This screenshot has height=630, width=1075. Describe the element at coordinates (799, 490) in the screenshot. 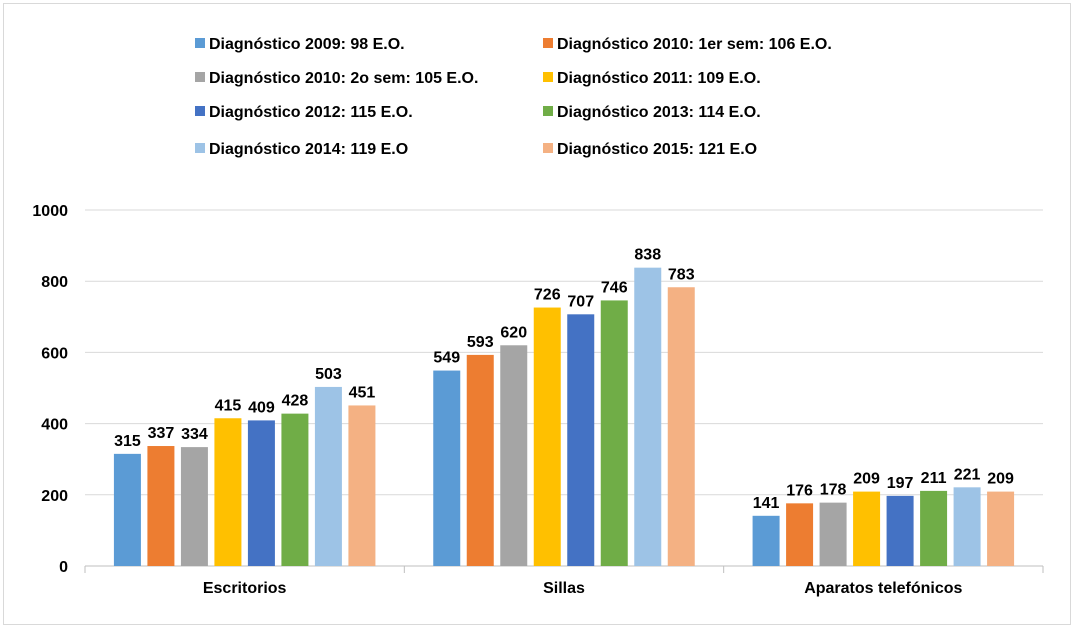

I see `data-label: 176` at that location.